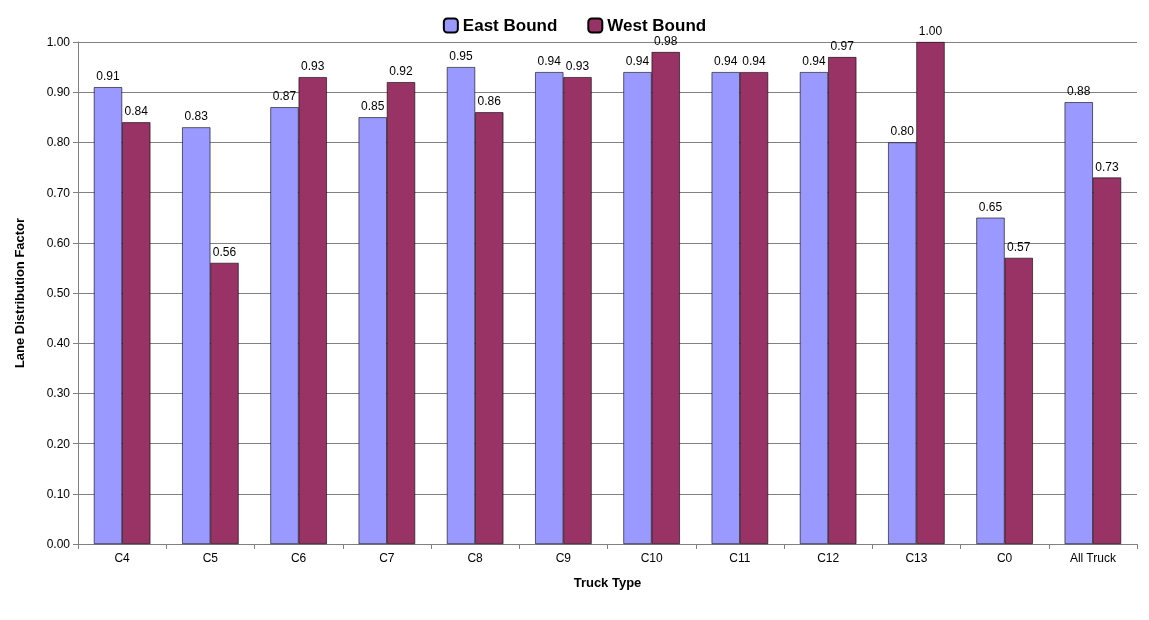 The height and width of the screenshot is (620, 1149). What do you see at coordinates (58, 42) in the screenshot?
I see `y-tick-label: 1.00` at bounding box center [58, 42].